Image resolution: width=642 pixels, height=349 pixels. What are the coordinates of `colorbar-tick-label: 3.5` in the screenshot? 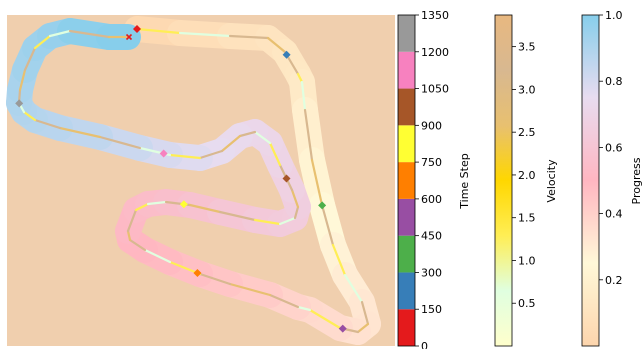 It's located at (527, 47).